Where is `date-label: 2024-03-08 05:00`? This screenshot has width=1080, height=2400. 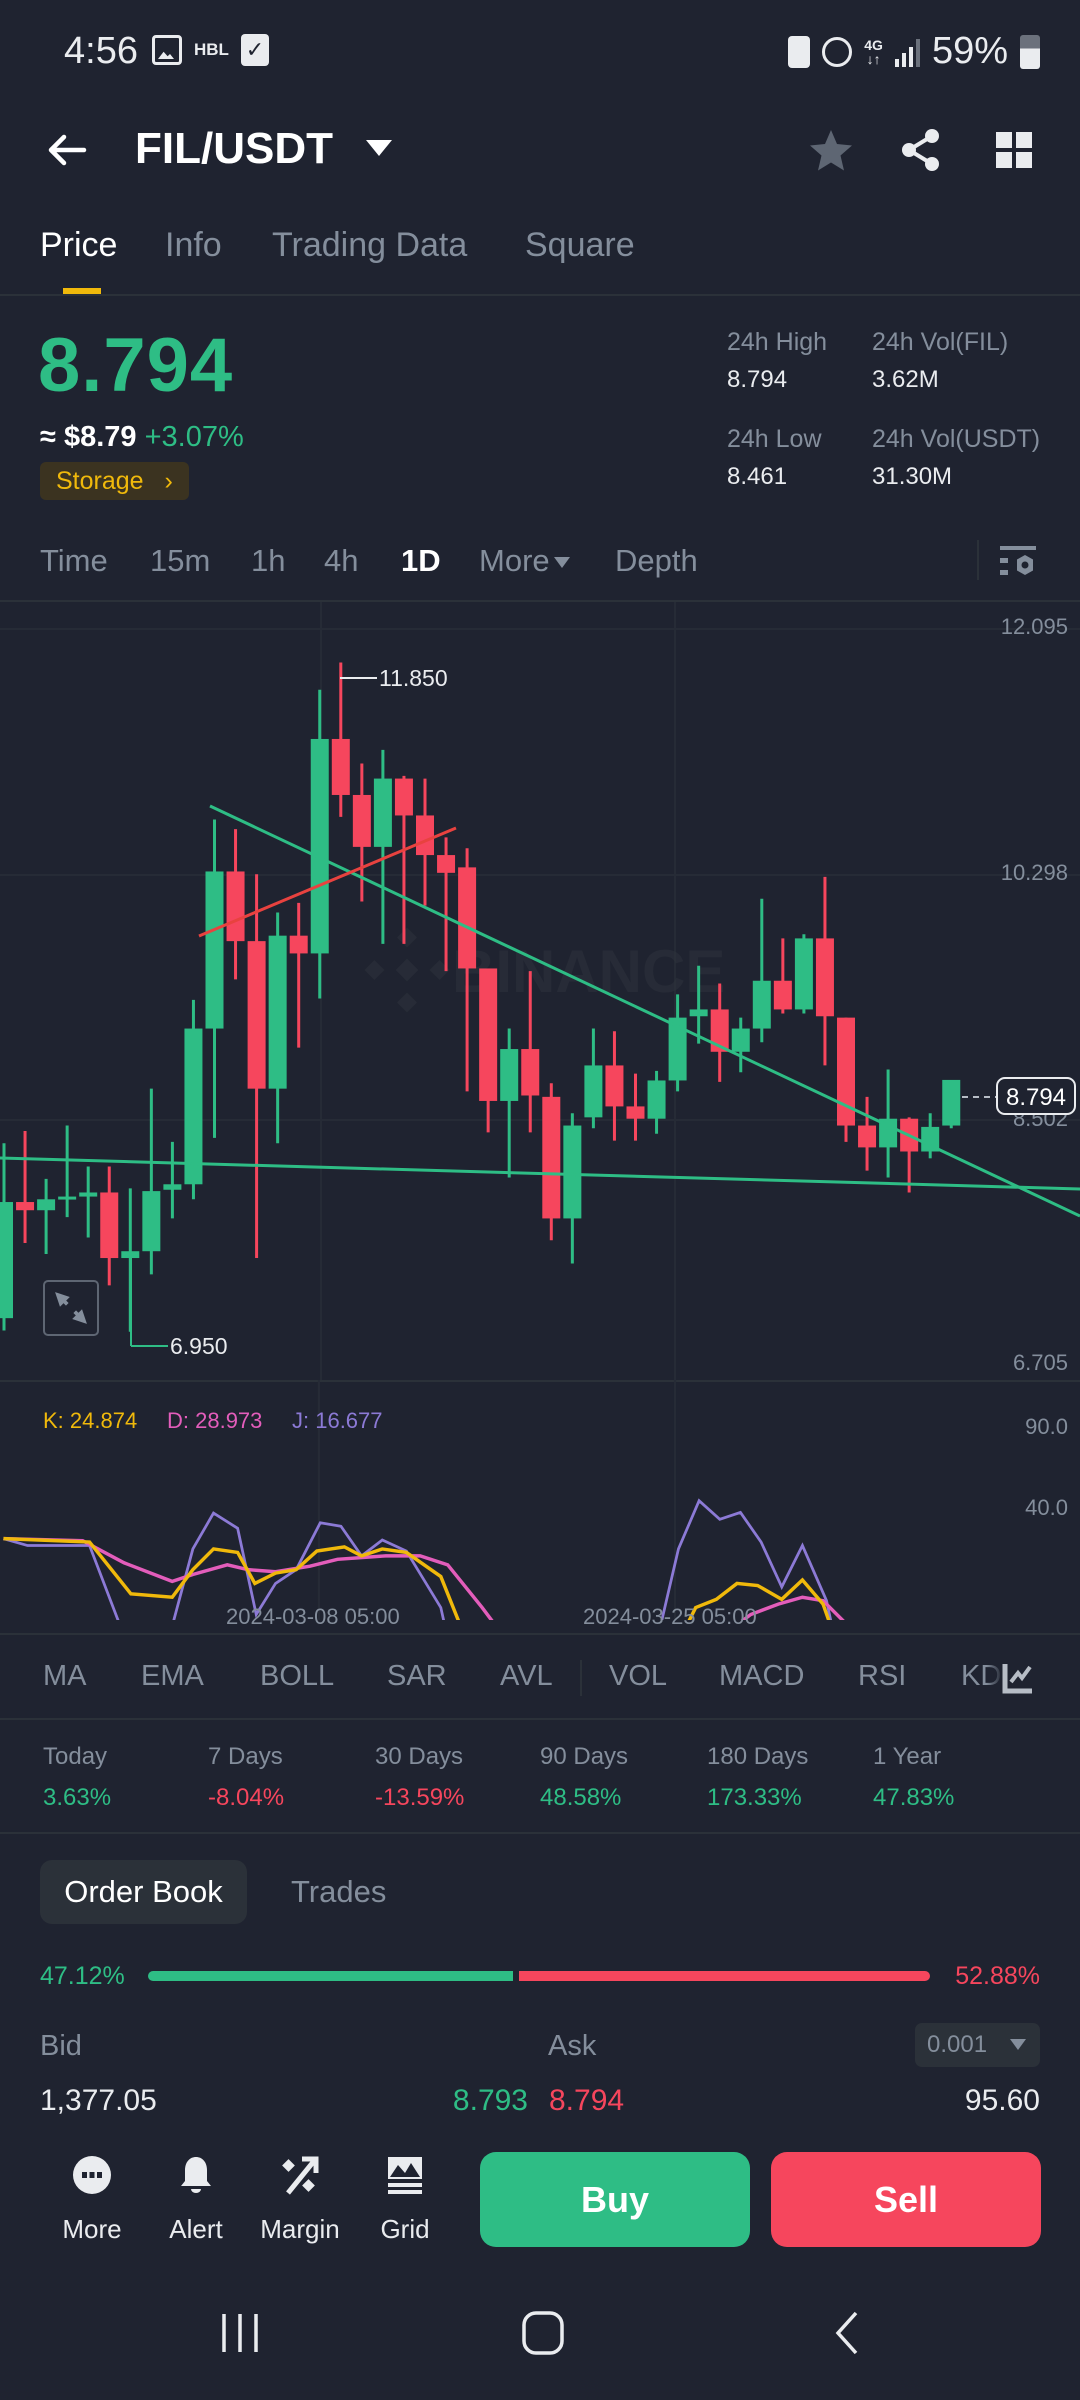 date-label: 2024-03-08 05:00 is located at coordinates (313, 1616).